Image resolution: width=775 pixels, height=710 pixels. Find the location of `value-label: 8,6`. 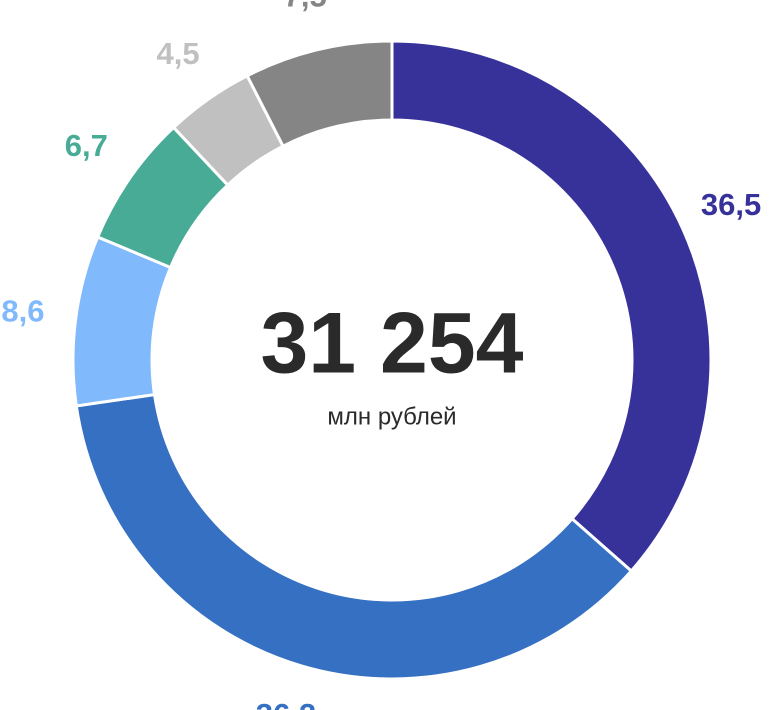

value-label: 8,6 is located at coordinates (22, 311).